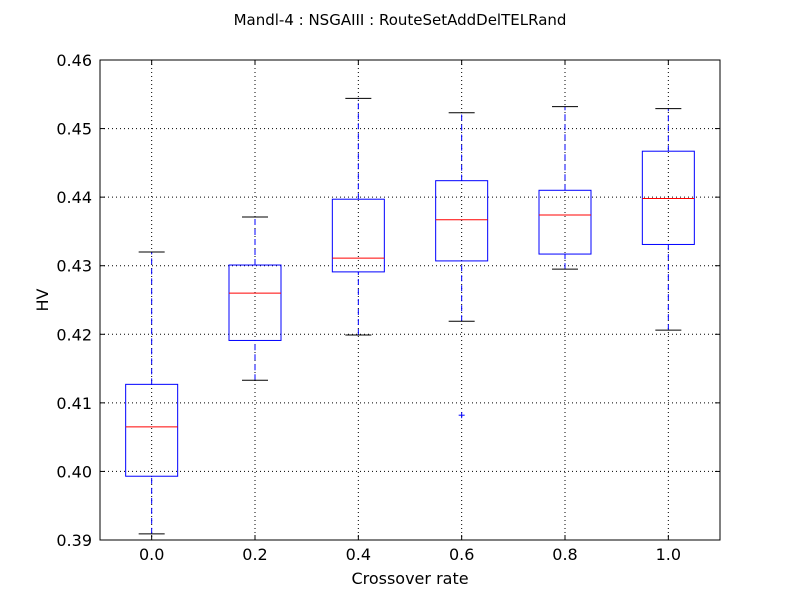  Describe the element at coordinates (461, 554) in the screenshot. I see `x-tick-label: 0.6` at that location.